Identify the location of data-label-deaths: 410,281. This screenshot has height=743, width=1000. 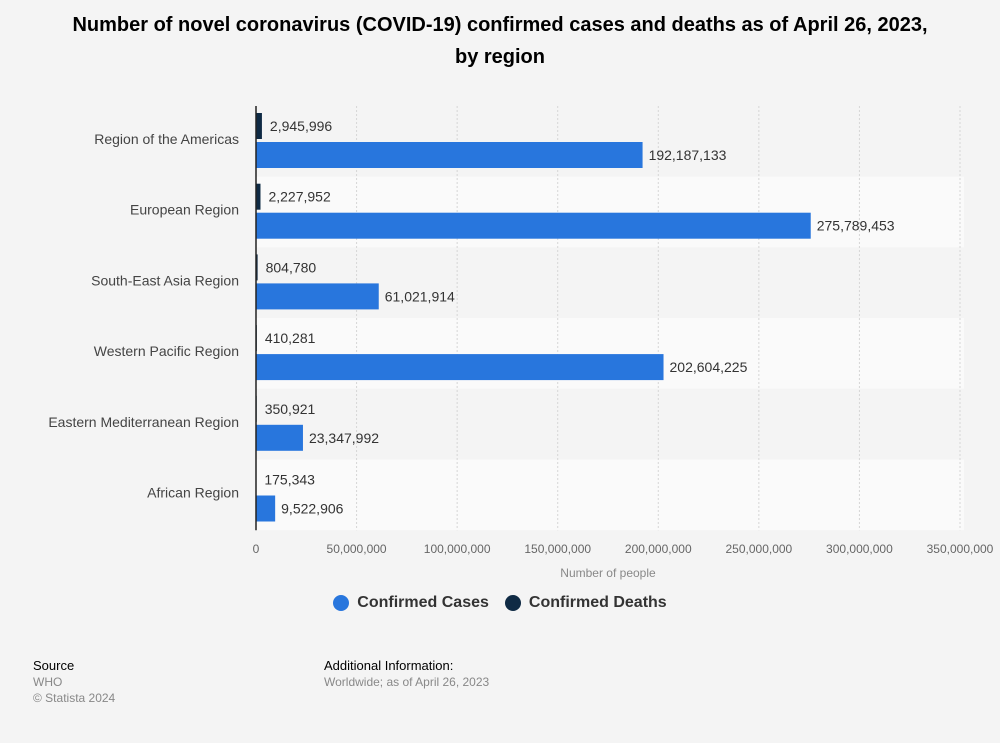
(290, 338).